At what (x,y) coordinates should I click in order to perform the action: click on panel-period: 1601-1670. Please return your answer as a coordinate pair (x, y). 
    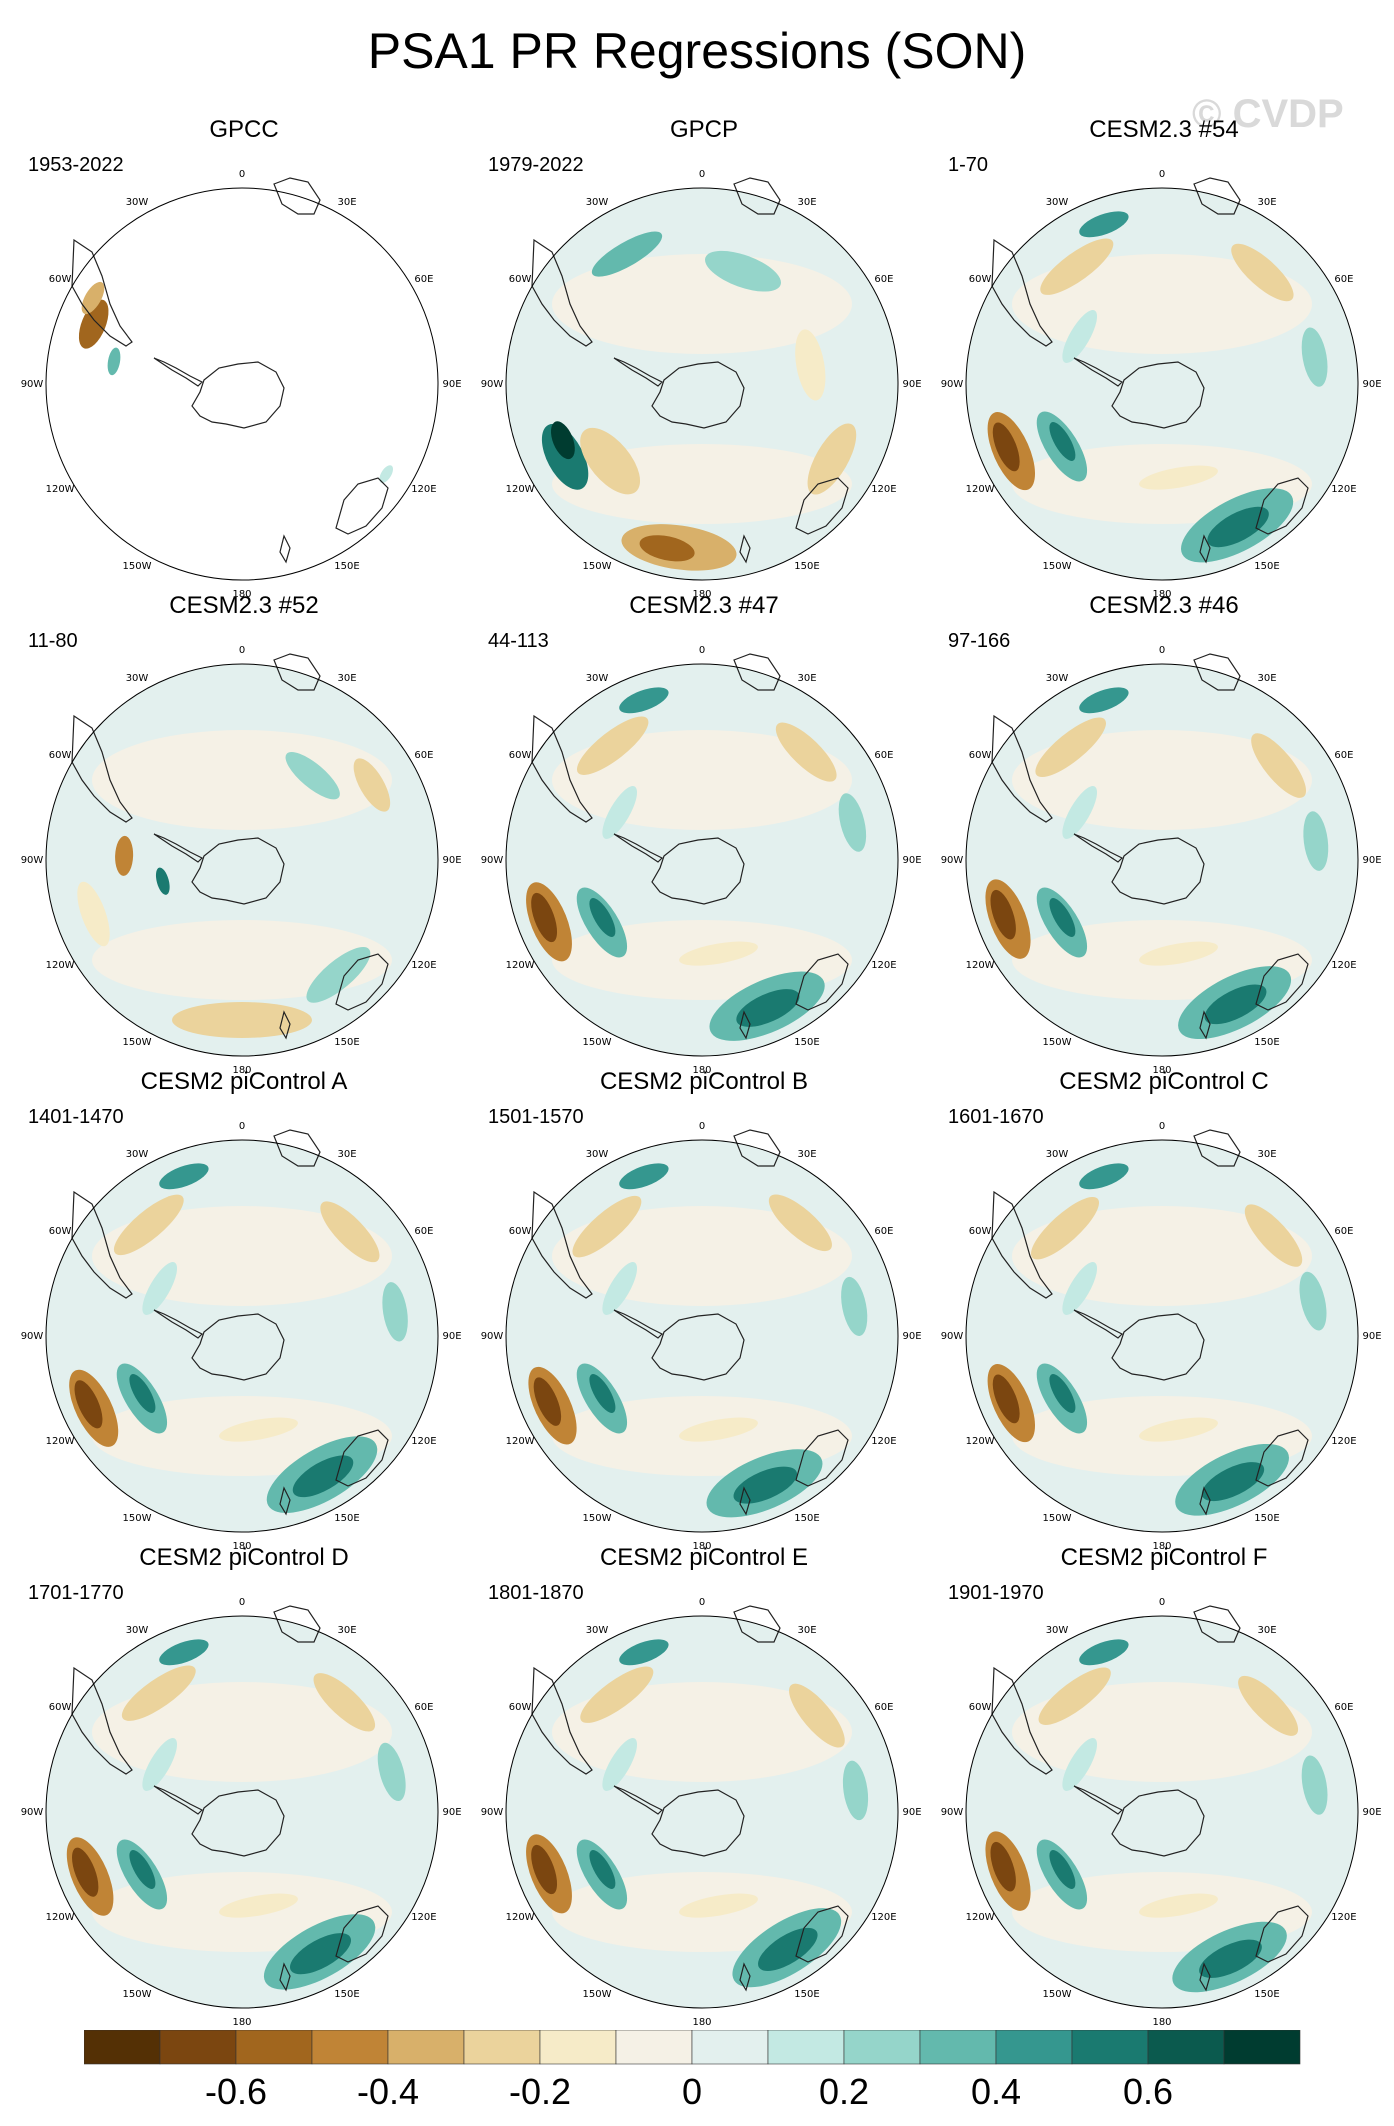
    Looking at the image, I should click on (996, 1117).